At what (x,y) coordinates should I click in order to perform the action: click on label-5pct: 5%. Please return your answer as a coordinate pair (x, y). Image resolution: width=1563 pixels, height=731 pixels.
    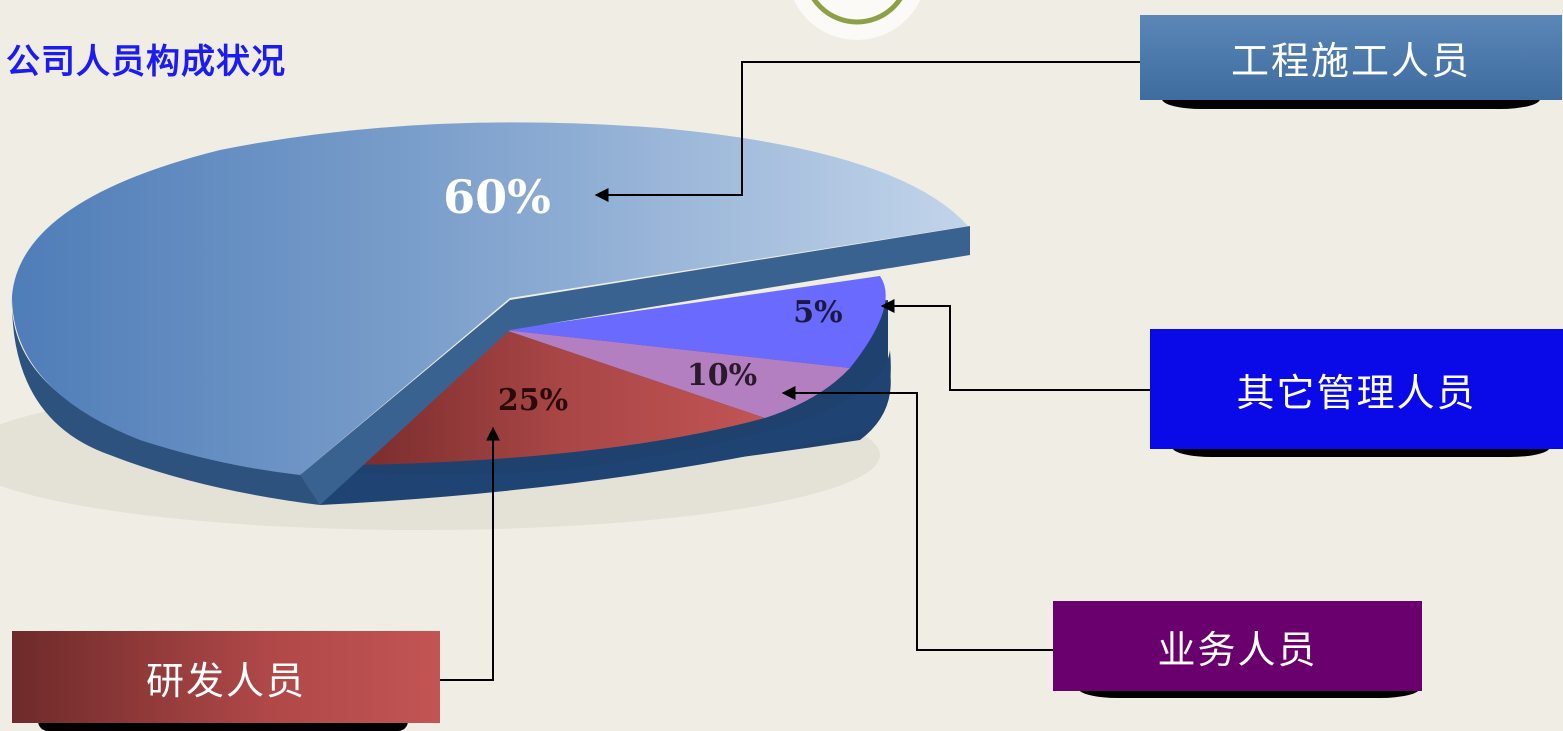
    Looking at the image, I should click on (817, 312).